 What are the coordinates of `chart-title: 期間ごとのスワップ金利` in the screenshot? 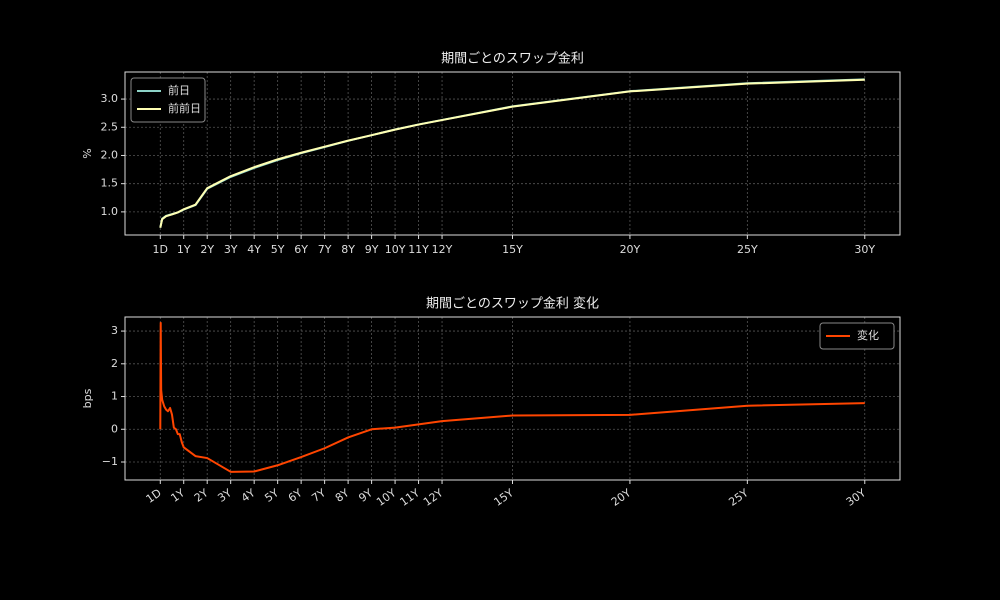 It's located at (512, 59).